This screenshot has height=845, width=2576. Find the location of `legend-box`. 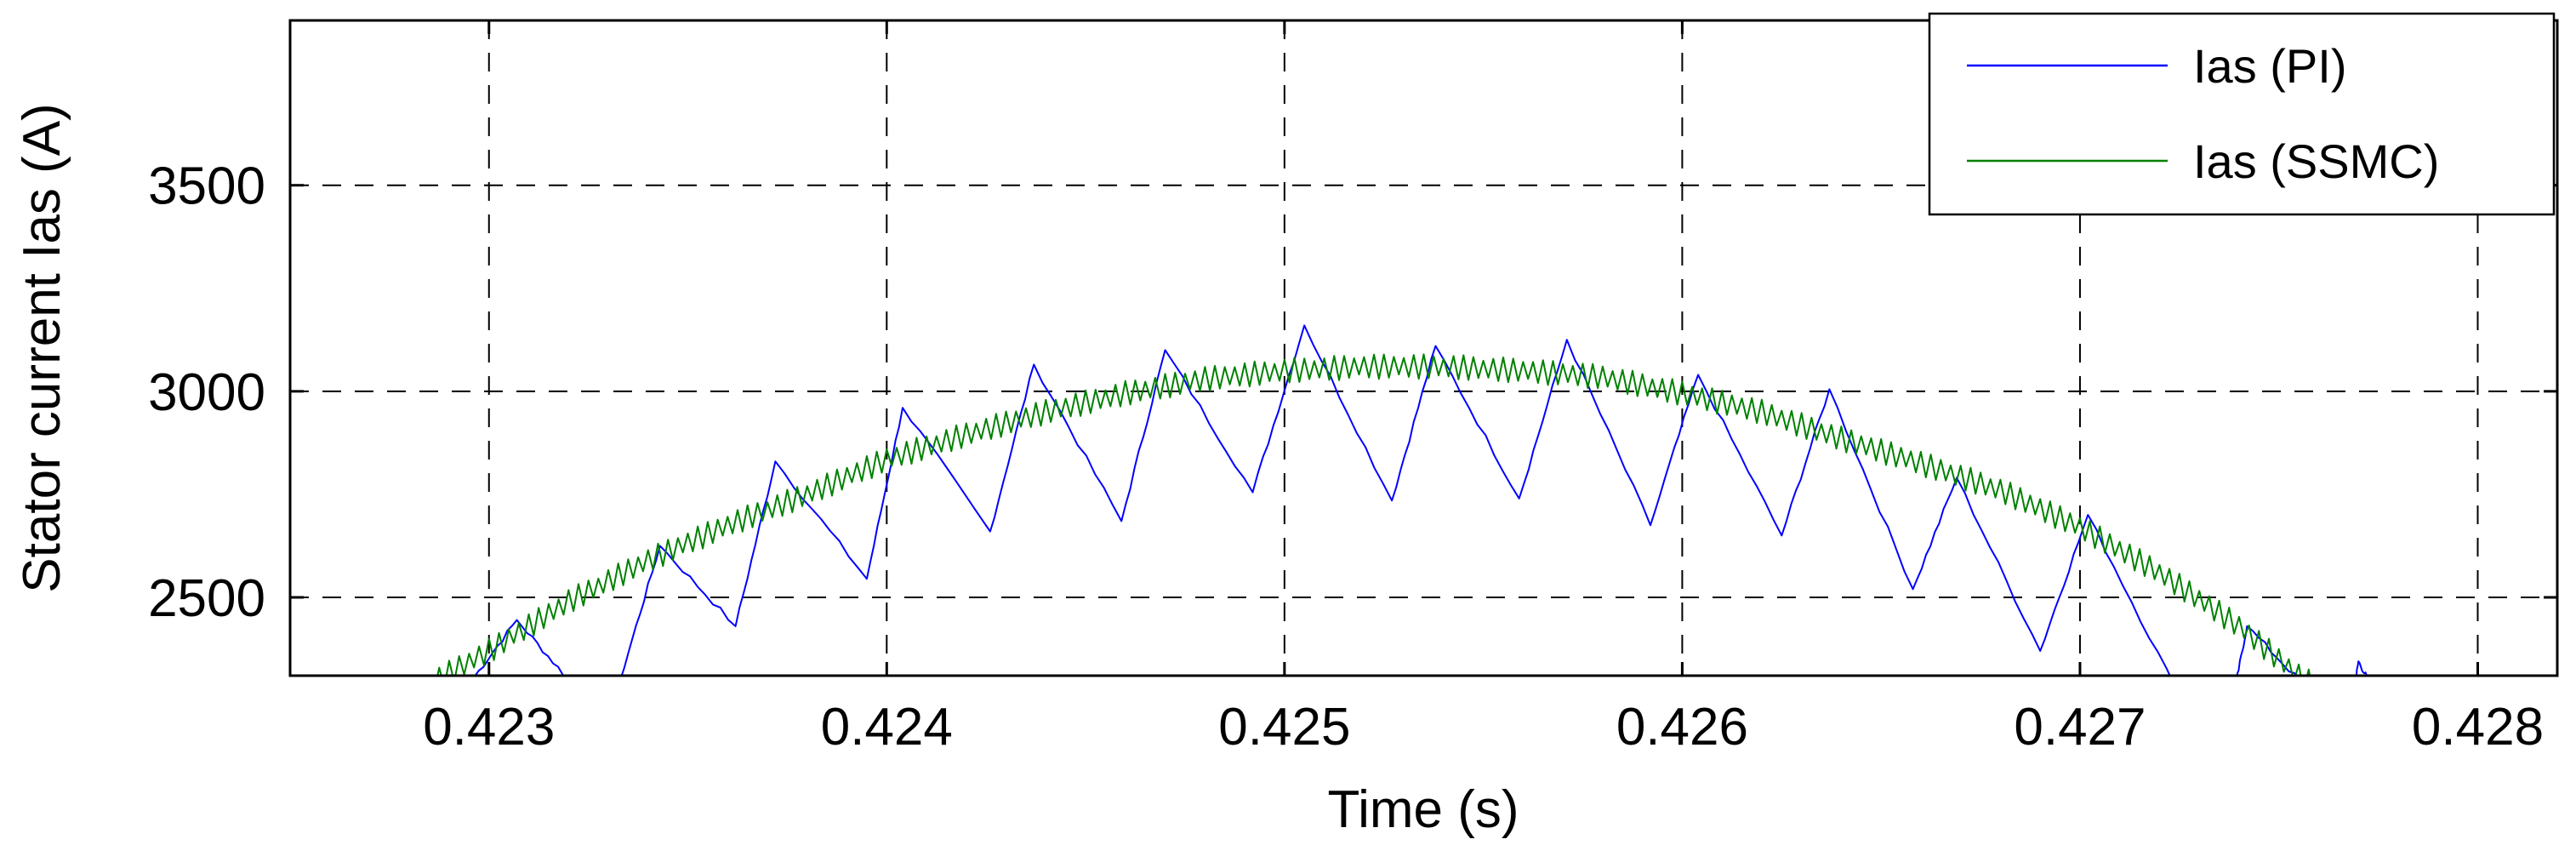

legend-box is located at coordinates (2242, 114).